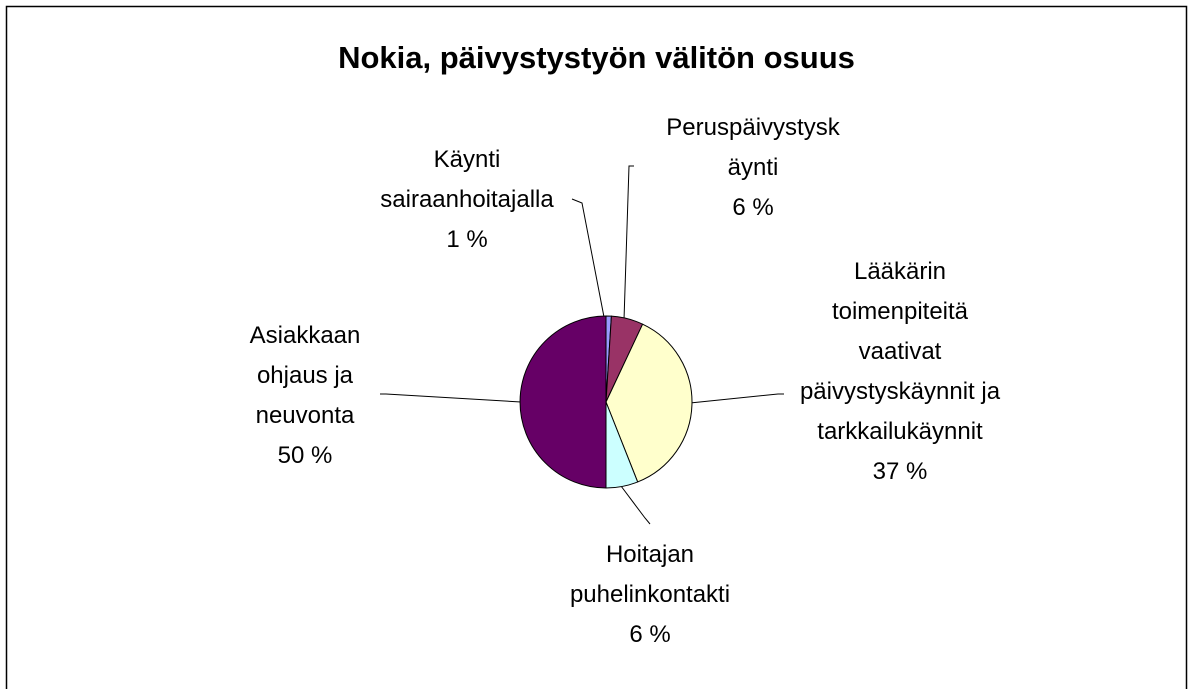 Image resolution: width=1193 pixels, height=689 pixels. Describe the element at coordinates (305, 375) in the screenshot. I see `category-label: Asiakkaan ohjaus ja neuvonta` at that location.